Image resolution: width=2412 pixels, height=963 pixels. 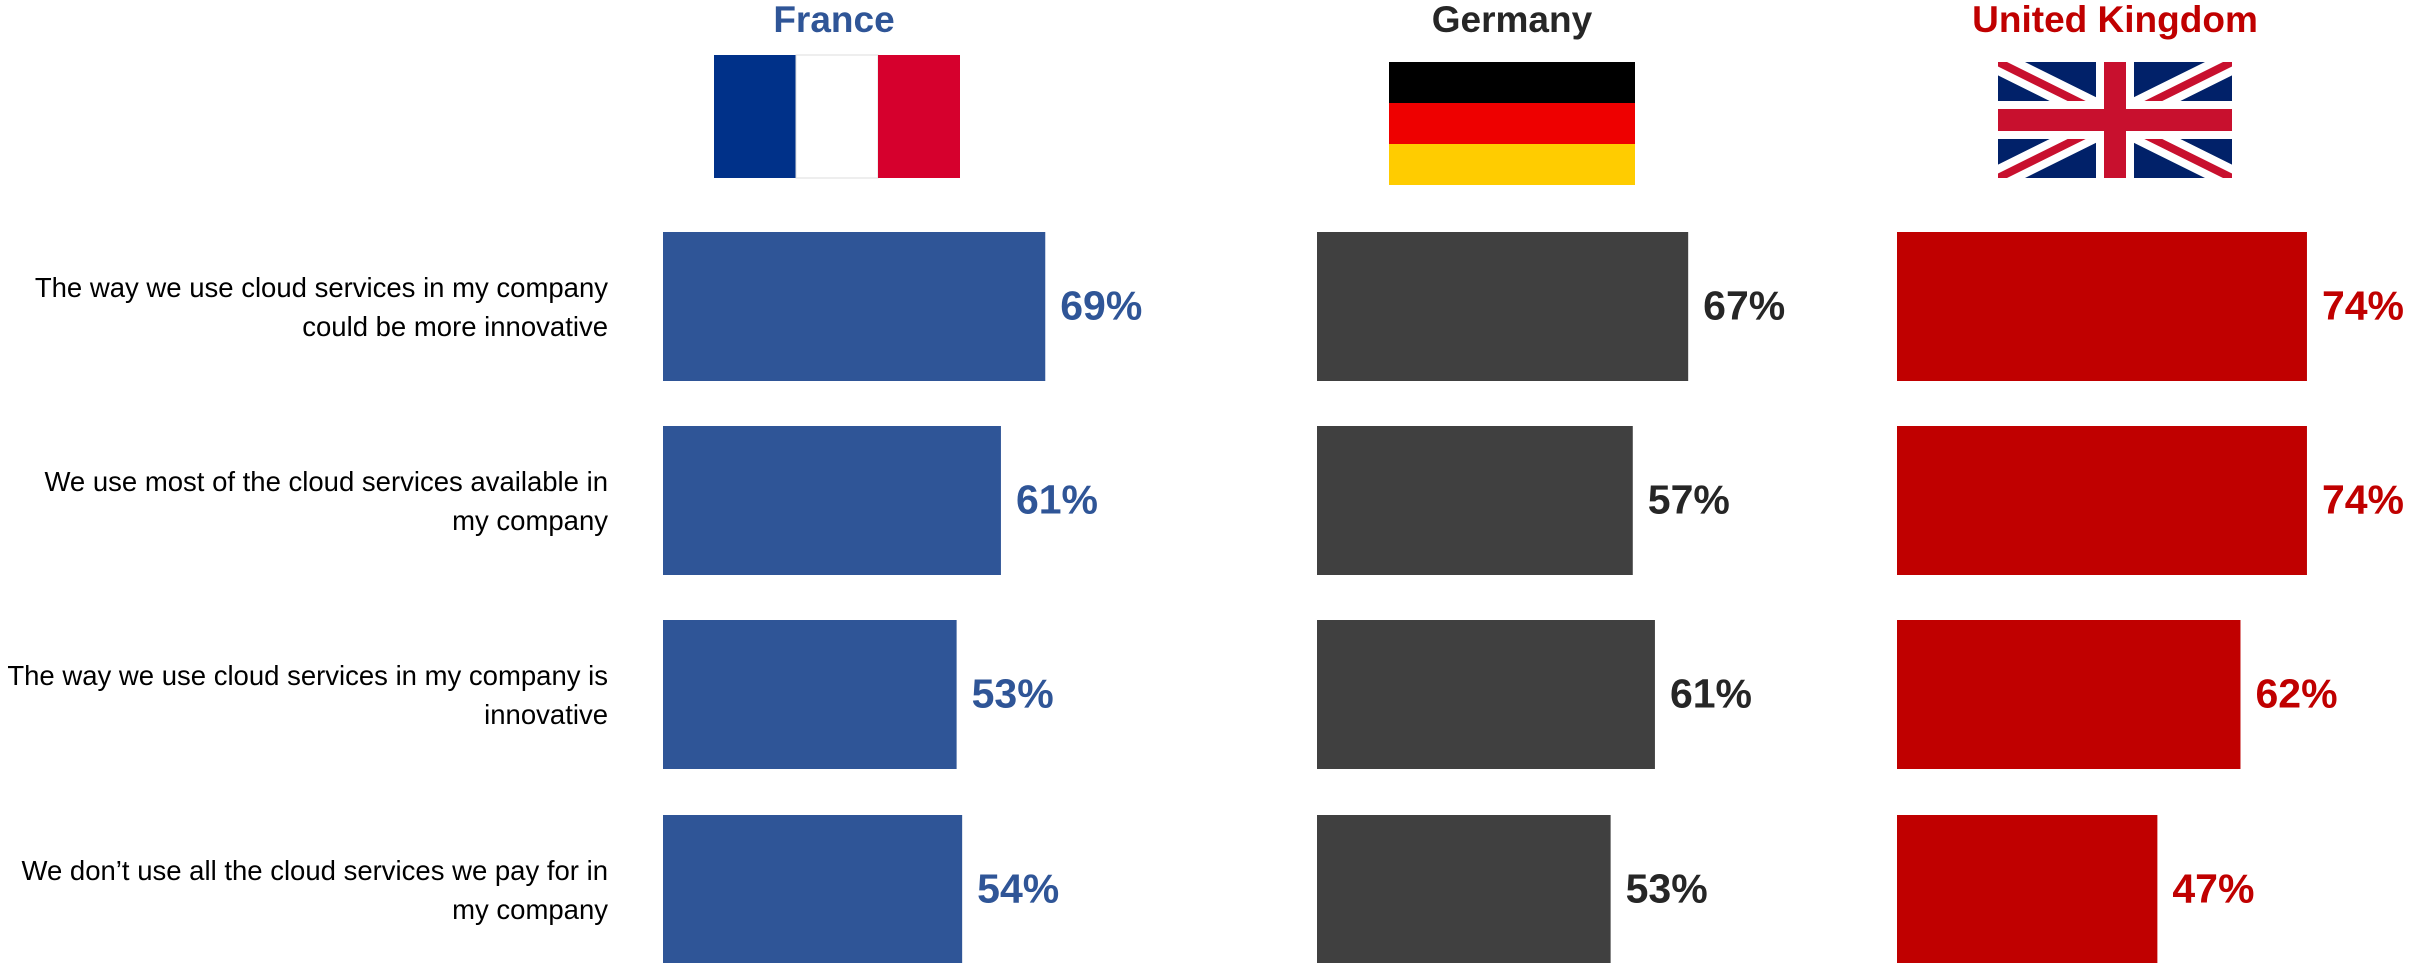 What do you see at coordinates (2115, 120) in the screenshot?
I see `flag-uk` at bounding box center [2115, 120].